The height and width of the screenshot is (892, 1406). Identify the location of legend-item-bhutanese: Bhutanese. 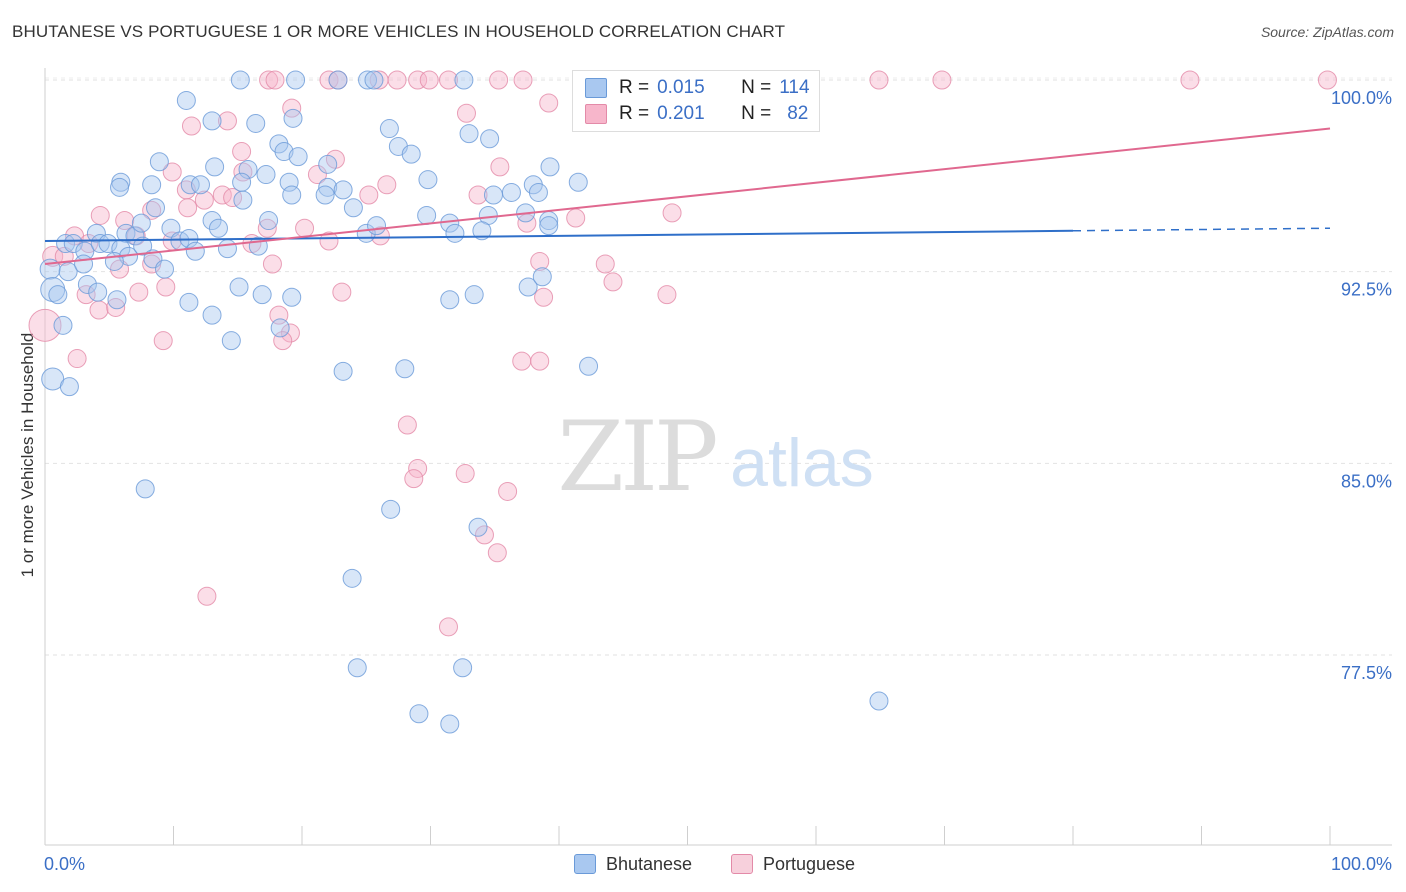
(633, 864).